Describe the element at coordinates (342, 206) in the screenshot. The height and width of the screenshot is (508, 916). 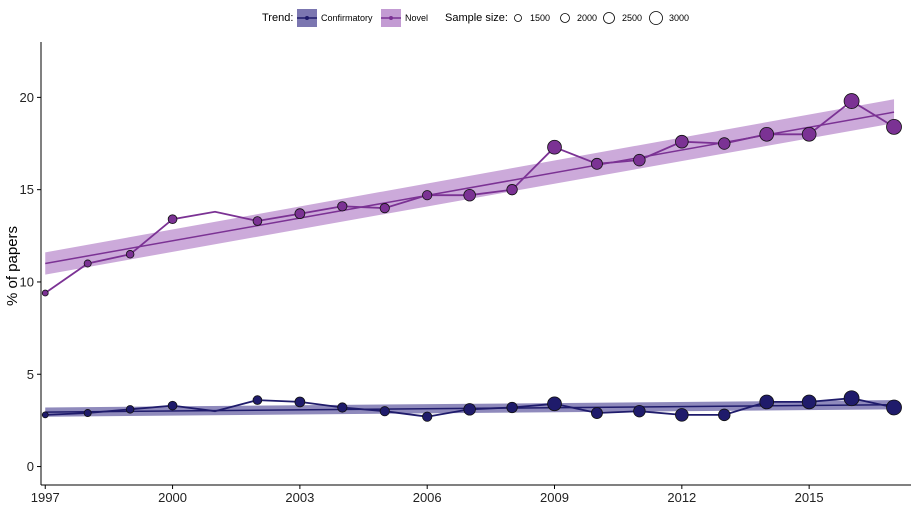
I see `data-point-novel-2004` at that location.